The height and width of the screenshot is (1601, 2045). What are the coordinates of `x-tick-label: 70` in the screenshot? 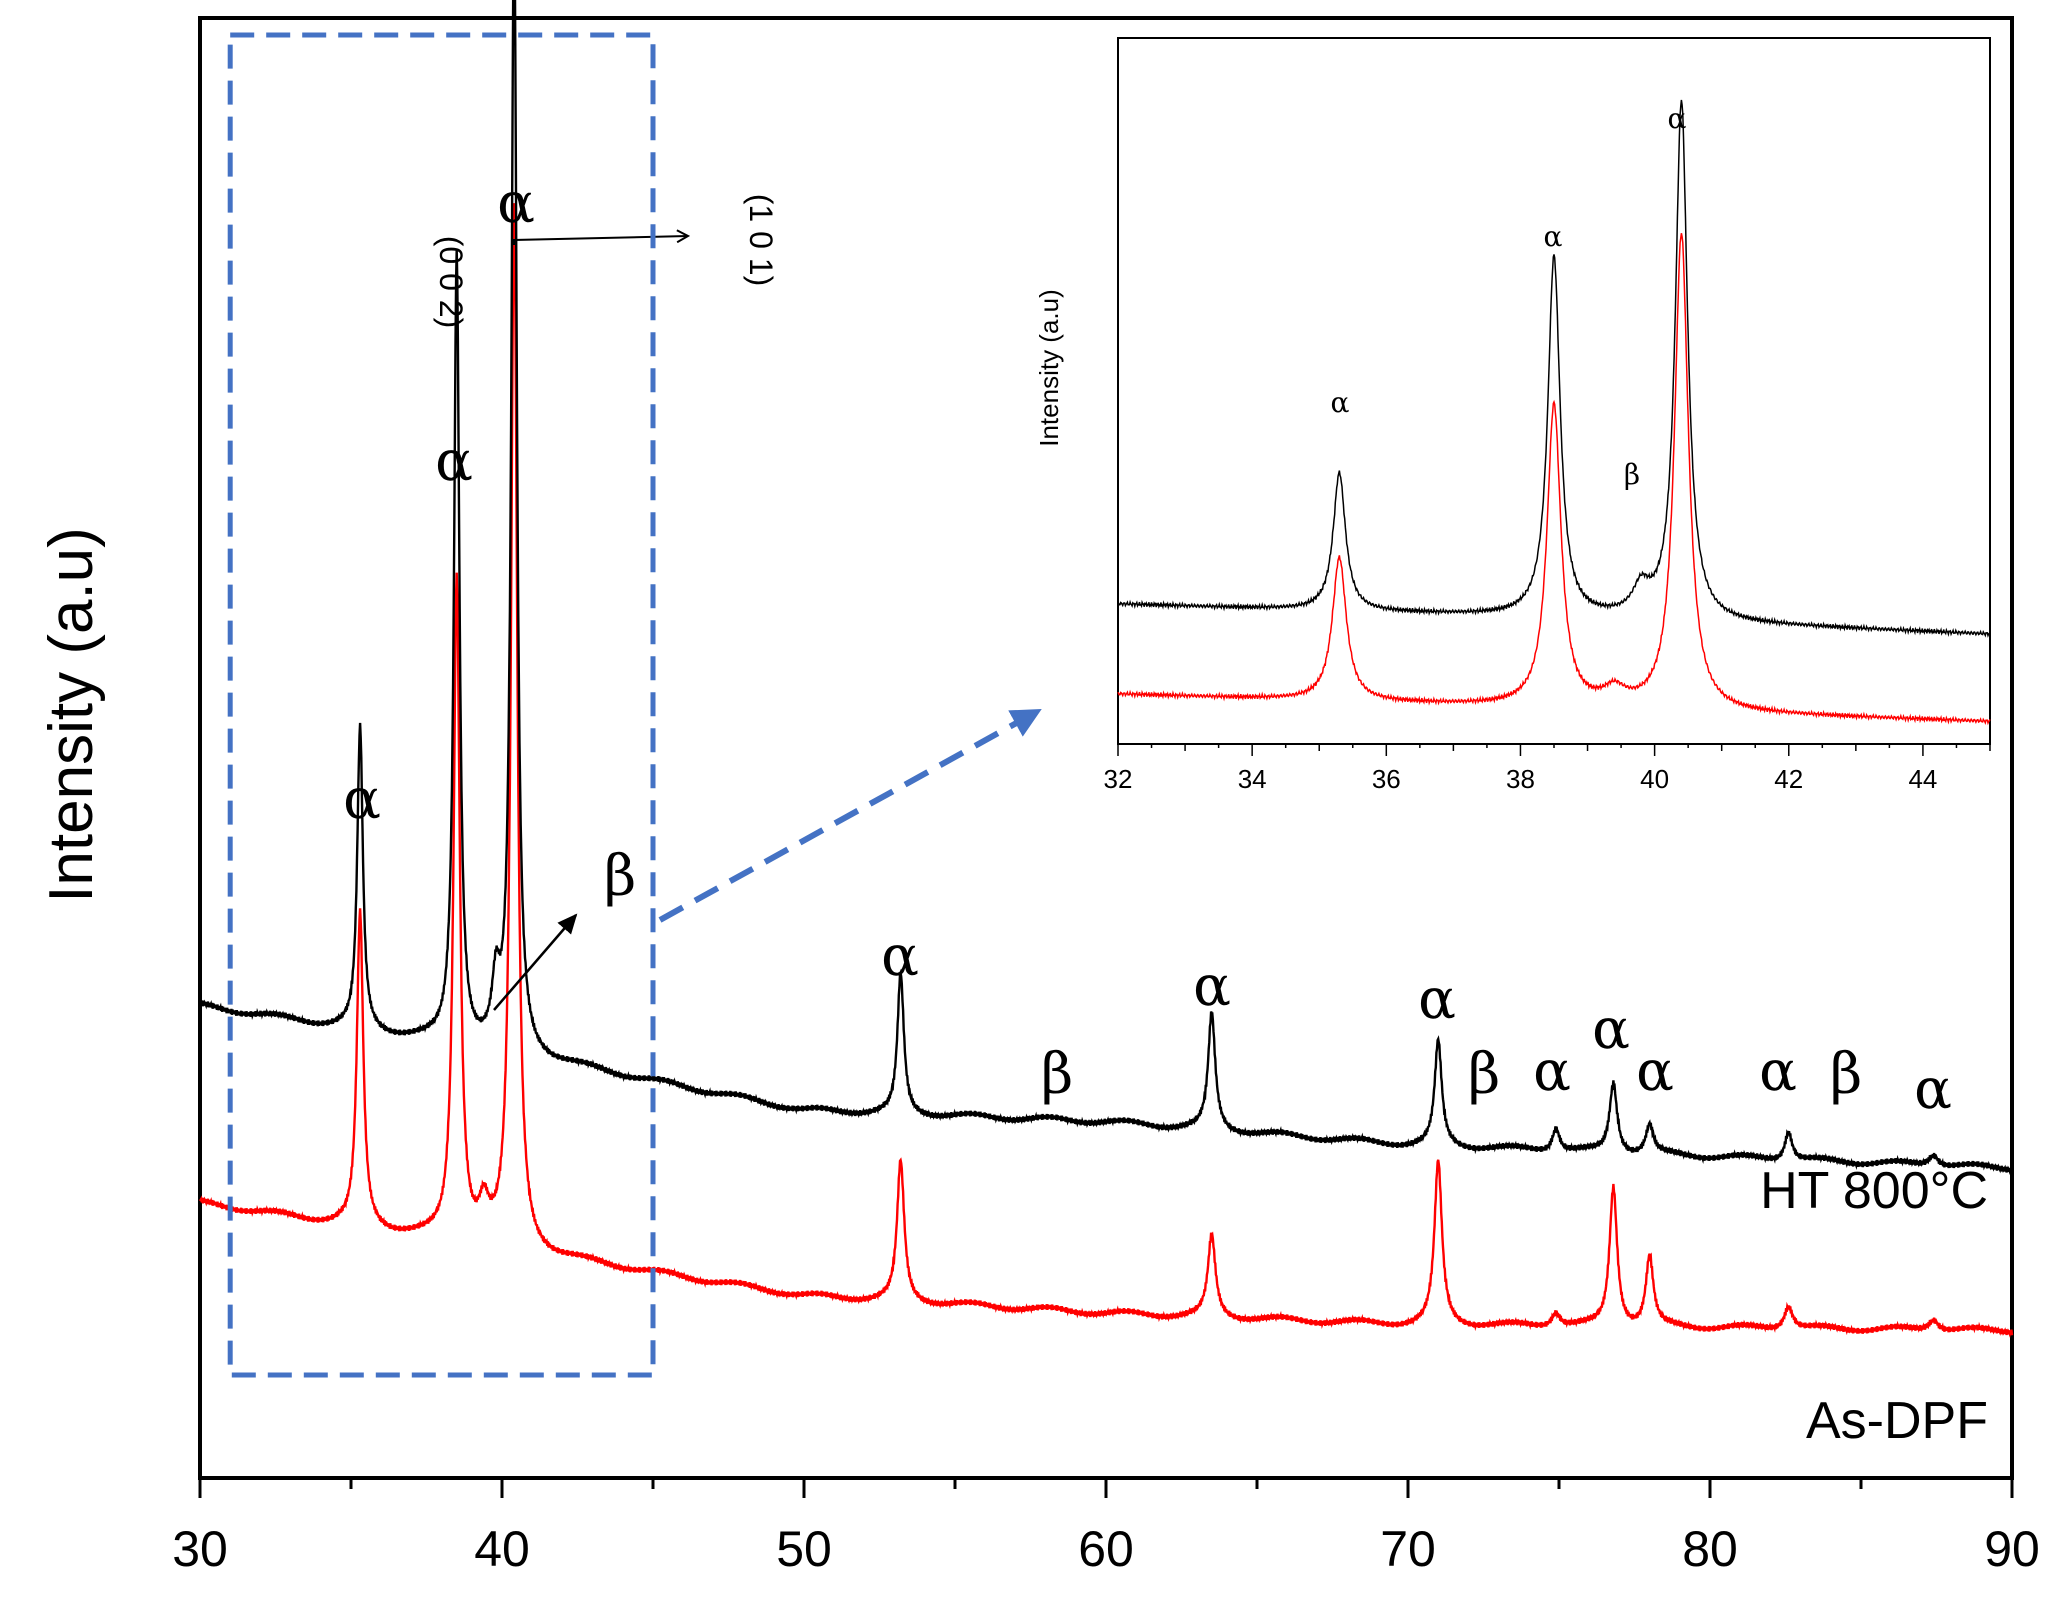 It's located at (1408, 1549).